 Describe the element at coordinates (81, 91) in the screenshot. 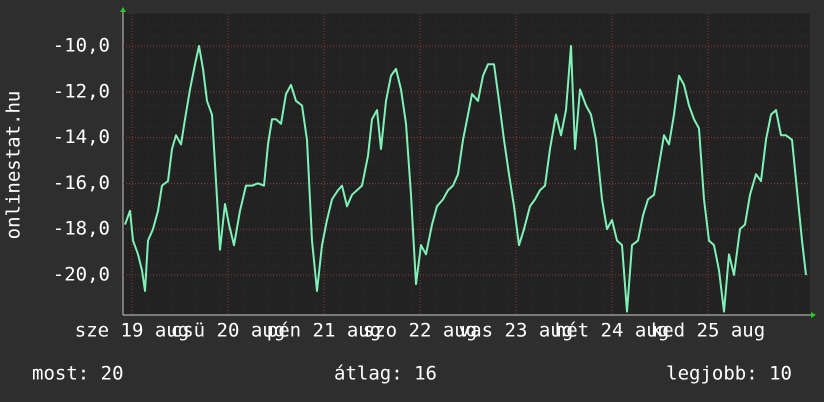

I see `y-tick-label: -12,0` at that location.